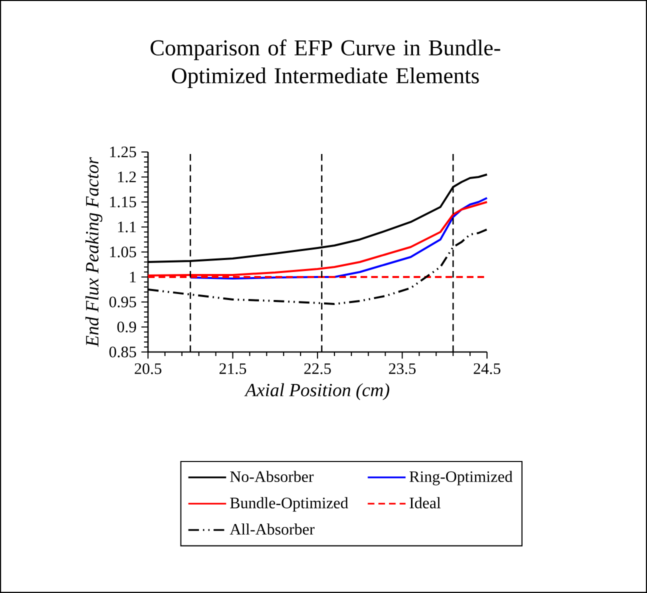  What do you see at coordinates (123, 252) in the screenshot?
I see `y-tick-label: 1.05` at bounding box center [123, 252].